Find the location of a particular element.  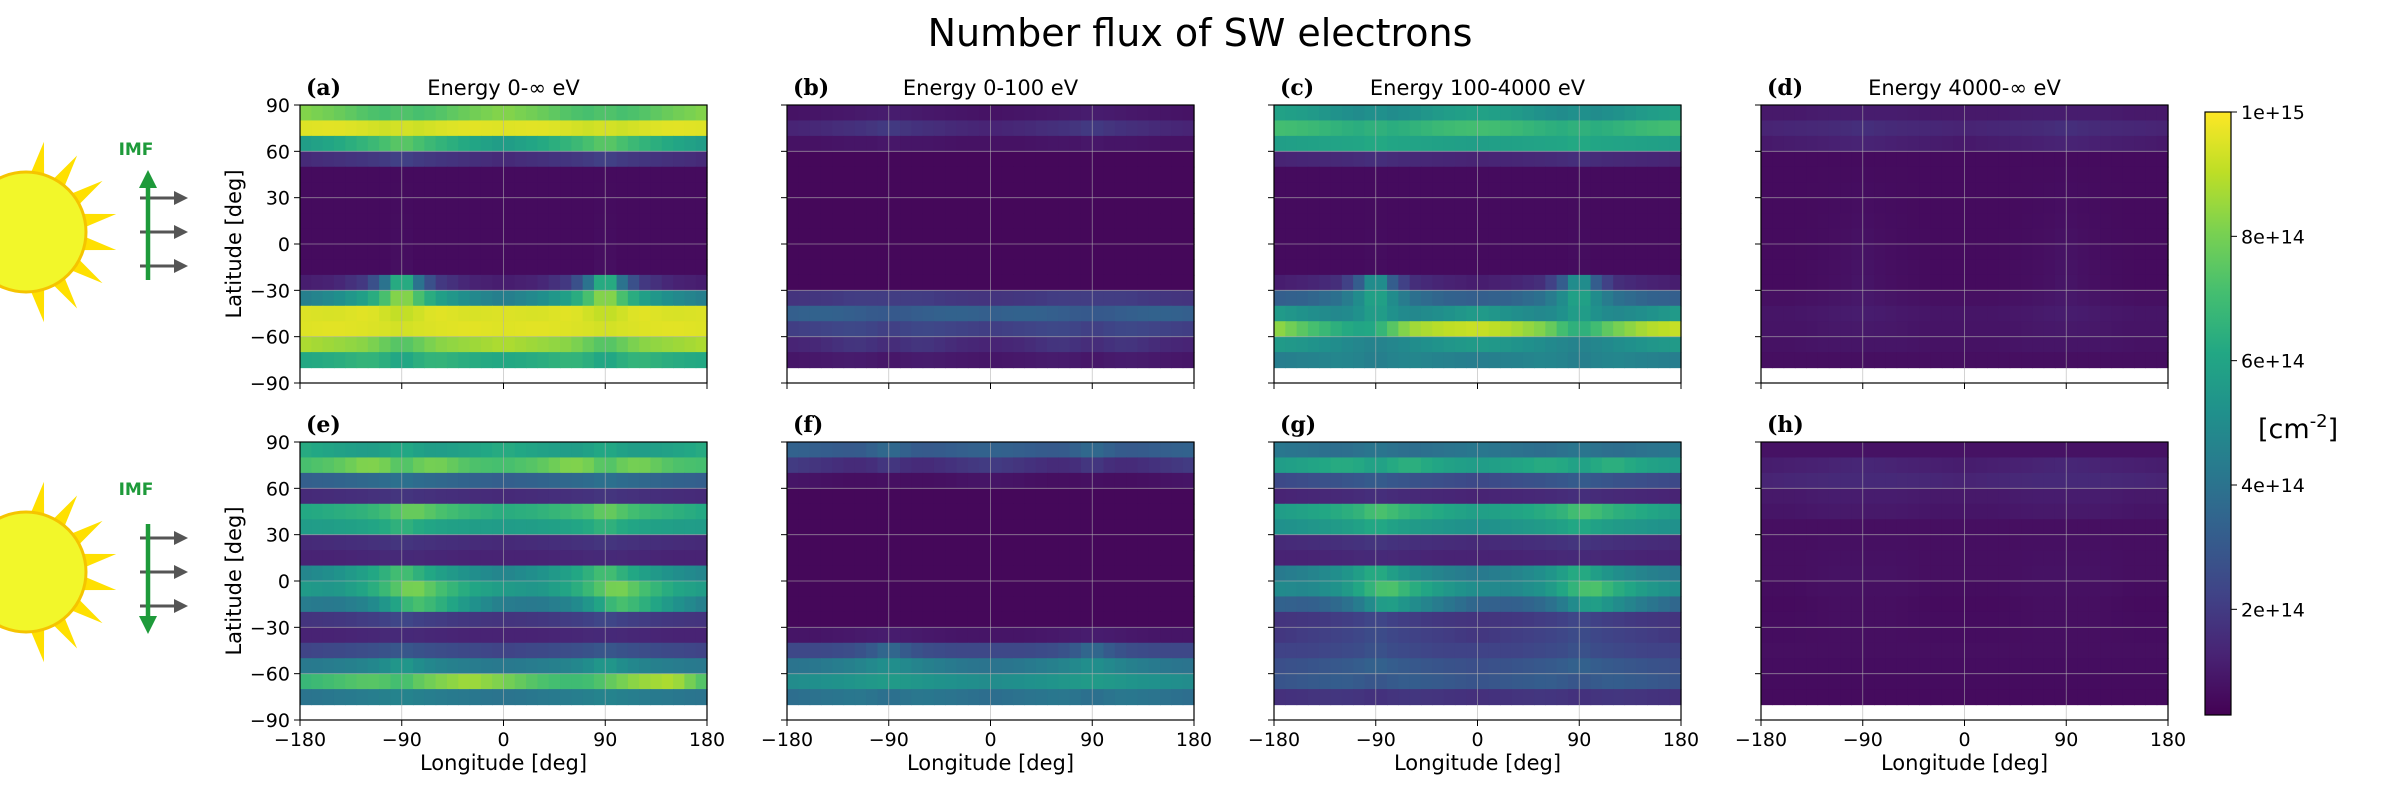

y-tick-label: −60 is located at coordinates (270, 675).